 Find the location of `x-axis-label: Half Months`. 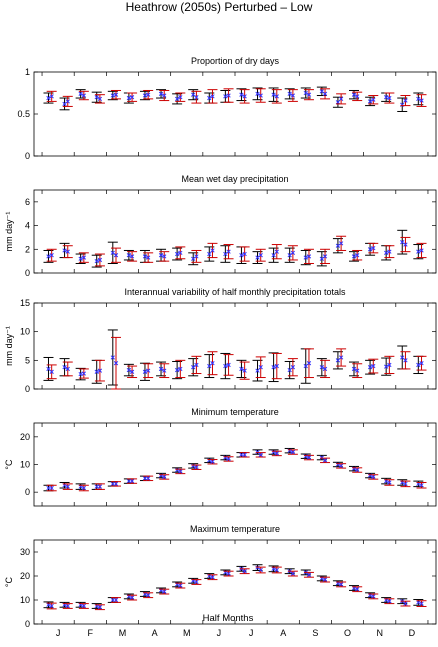

x-axis-label: Half Months is located at coordinates (228, 618).